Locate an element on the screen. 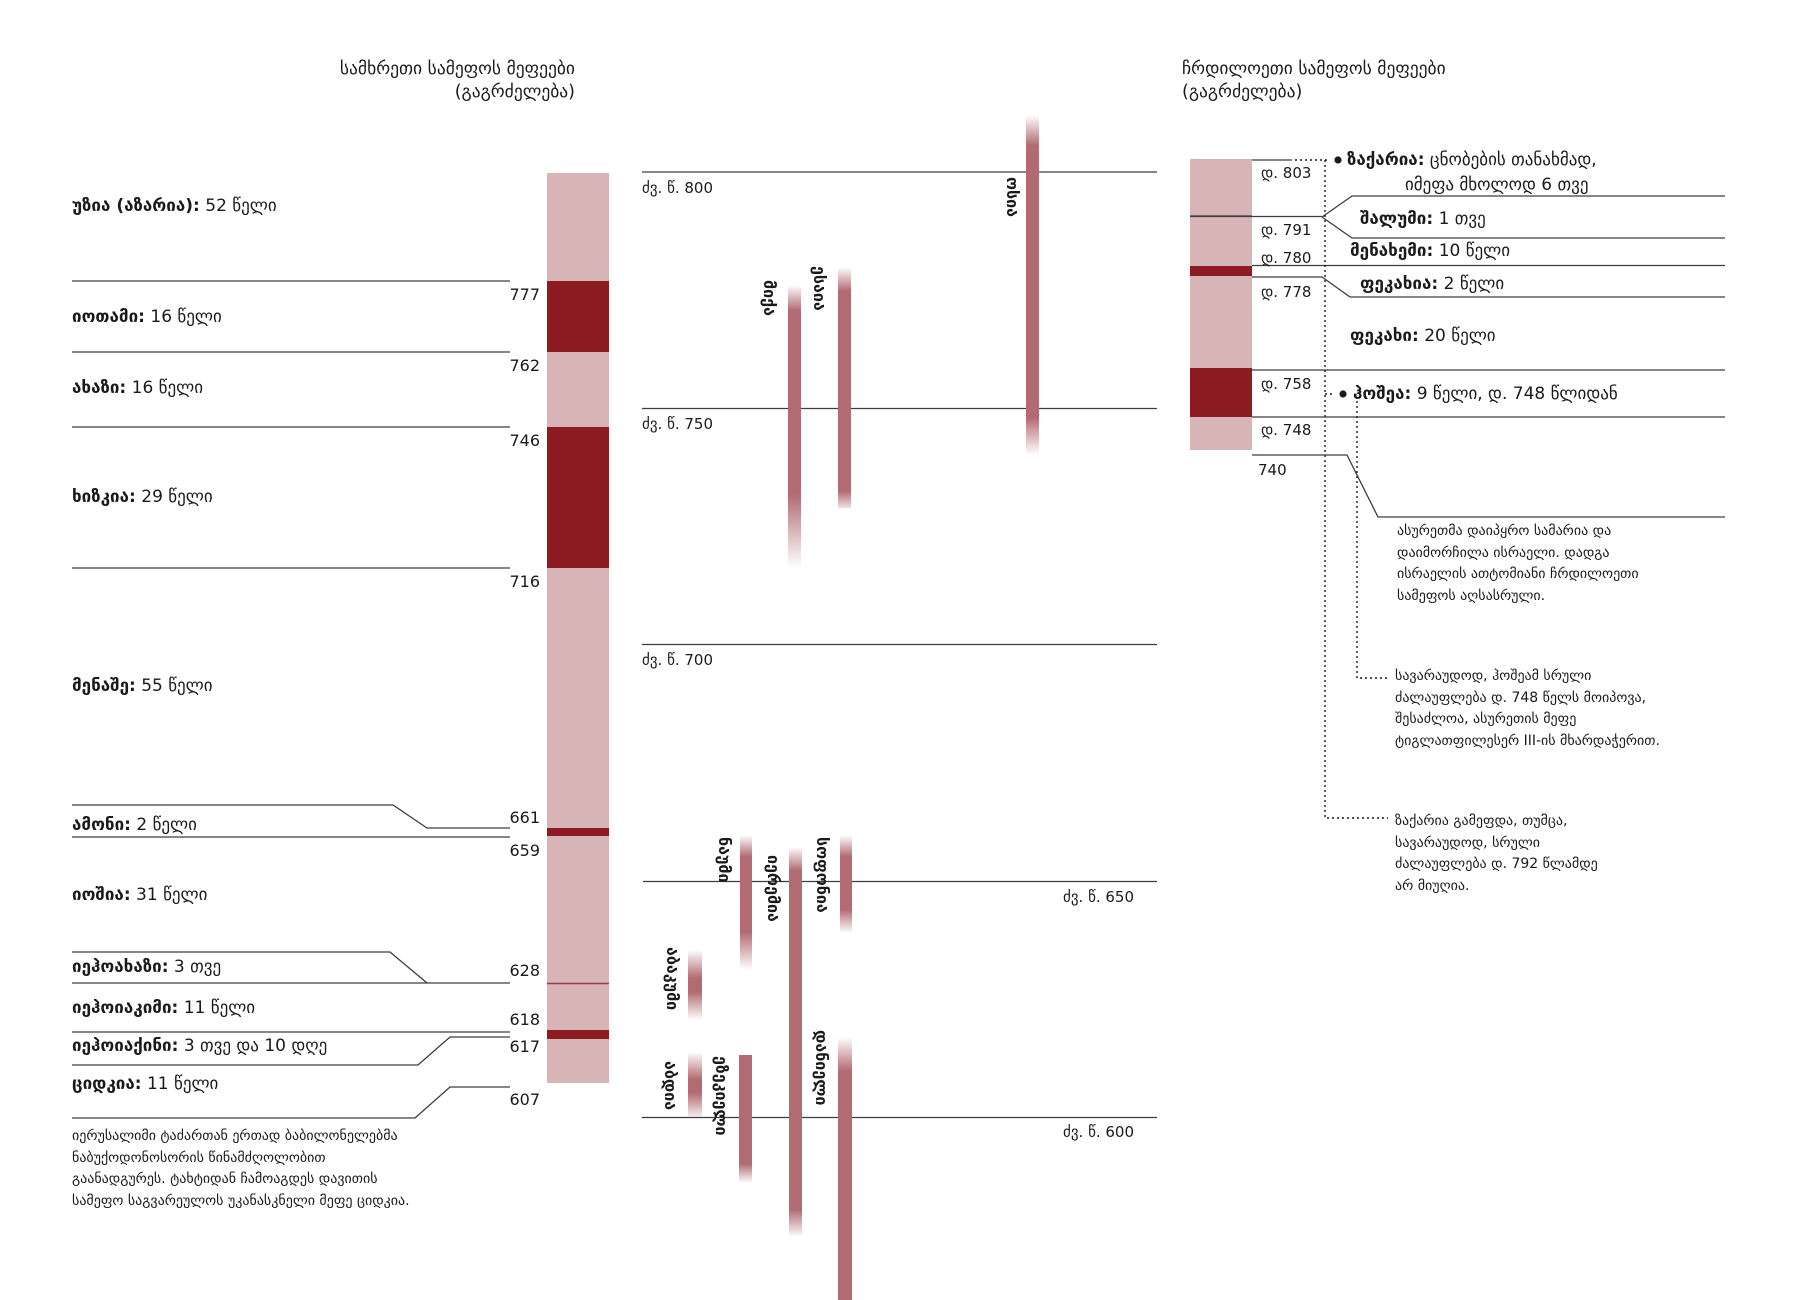 The width and height of the screenshot is (1800, 1300). iehoiakin-band is located at coordinates (578, 1034).